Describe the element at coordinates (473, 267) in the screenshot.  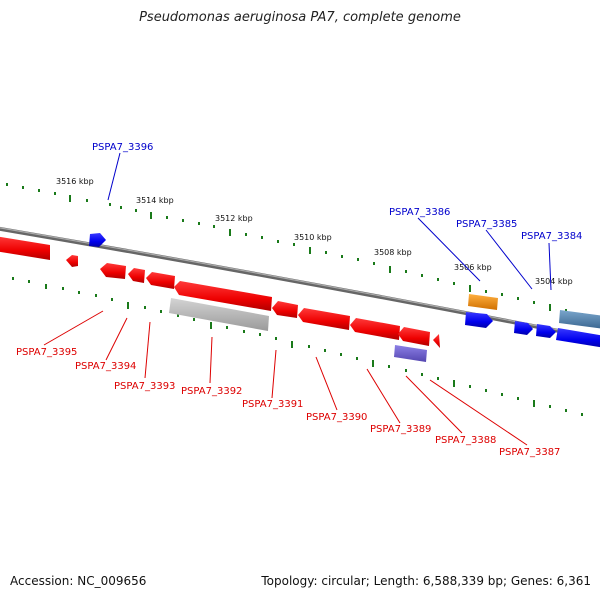
I see `scale-label: 3506 kbp` at that location.